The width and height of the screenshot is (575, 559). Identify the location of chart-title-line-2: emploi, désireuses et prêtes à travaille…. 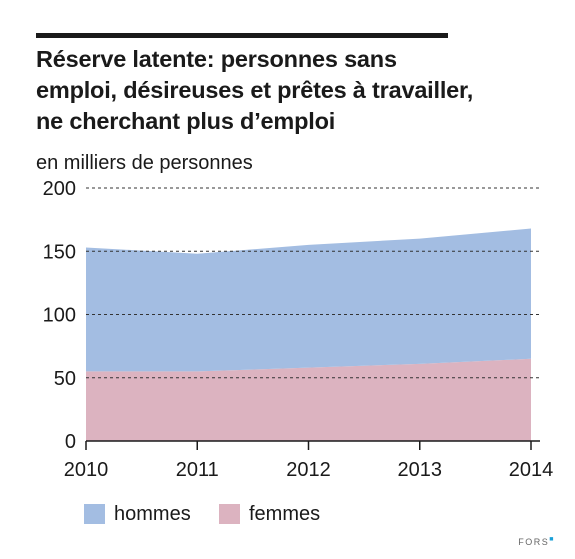
(255, 90).